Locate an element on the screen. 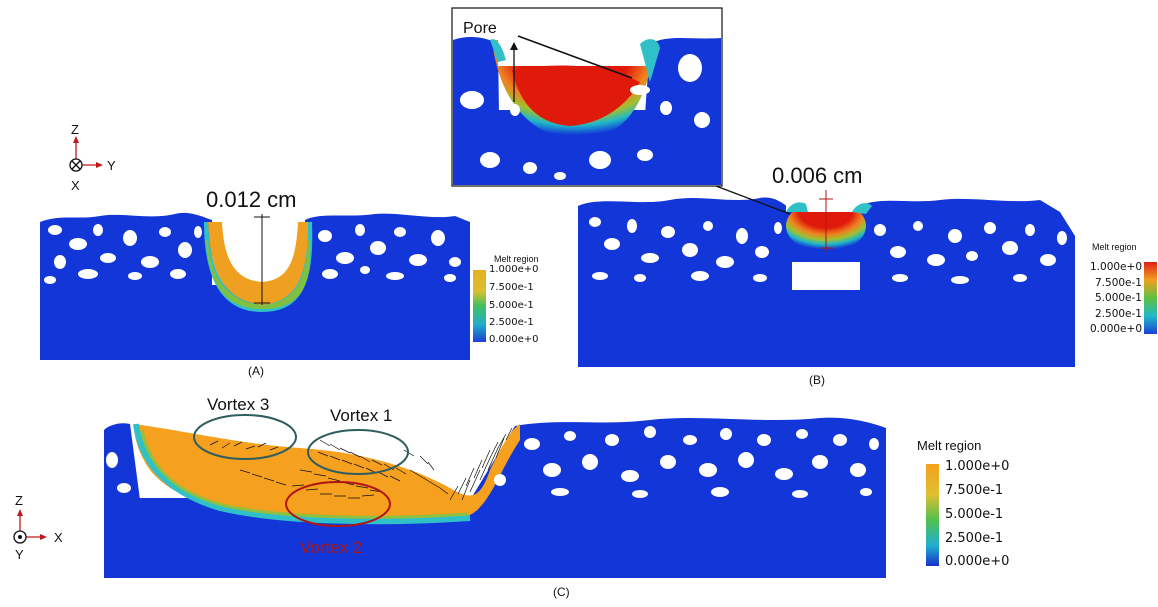 The image size is (1158, 607). panel-b-colorbar is located at coordinates (1150, 298).